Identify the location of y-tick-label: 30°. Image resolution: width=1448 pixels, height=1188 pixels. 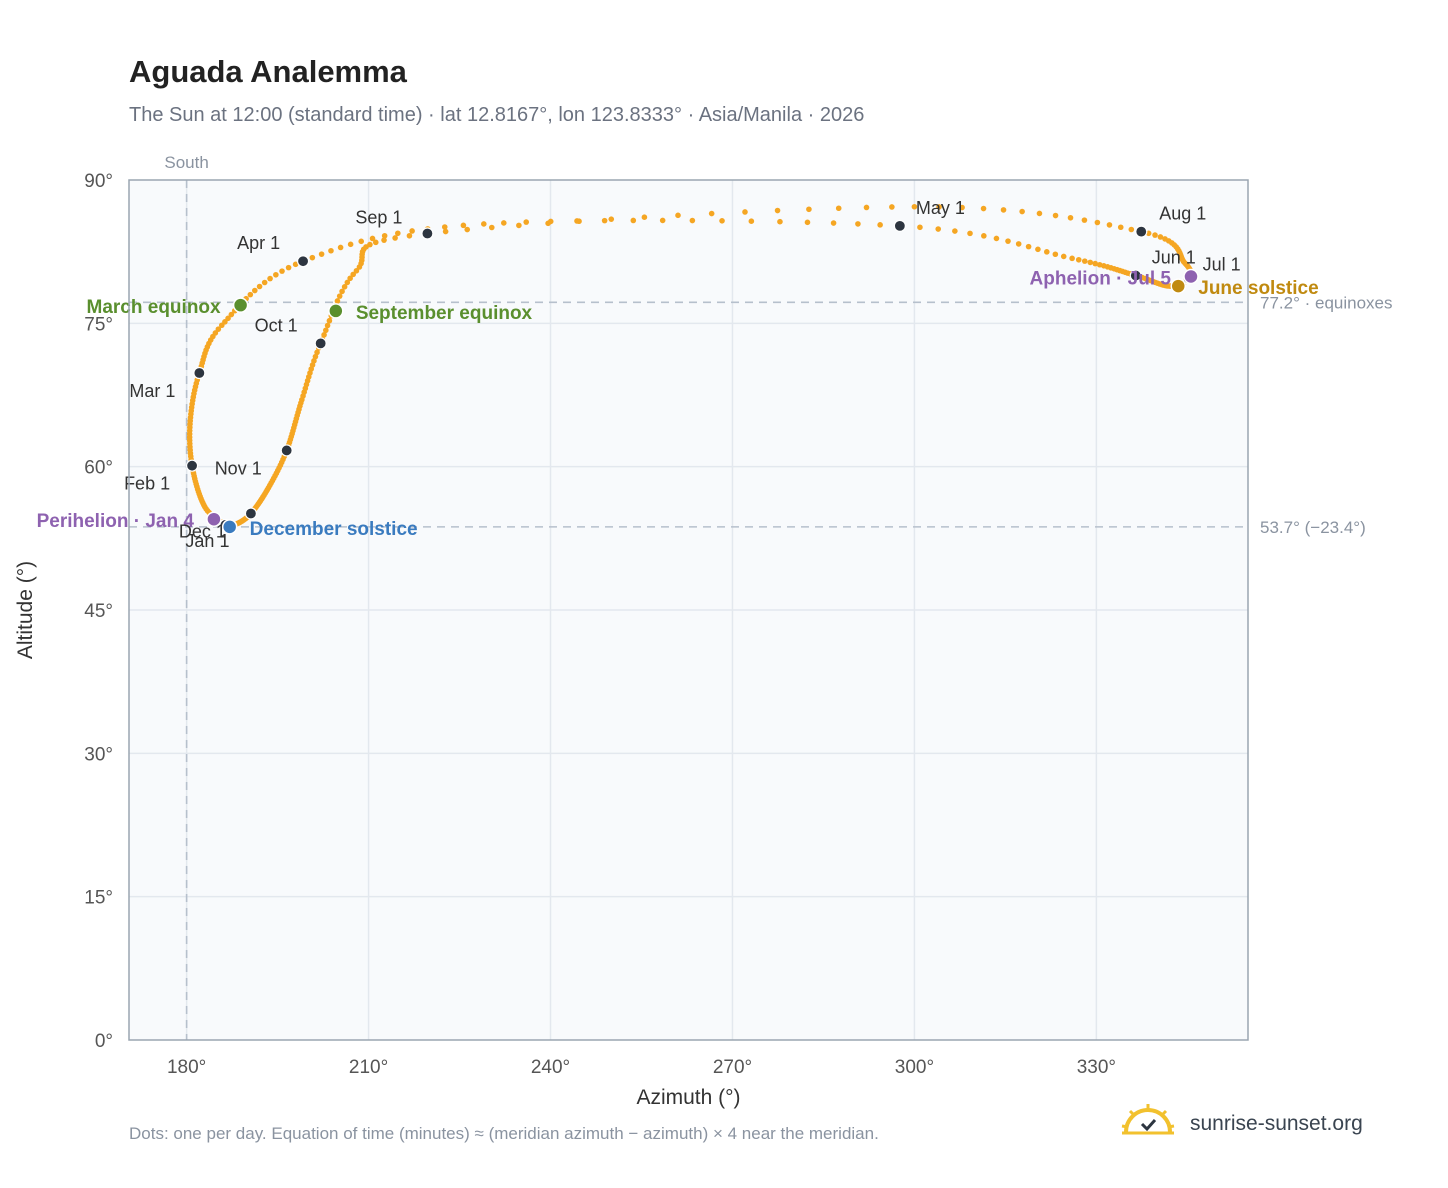
(98, 754).